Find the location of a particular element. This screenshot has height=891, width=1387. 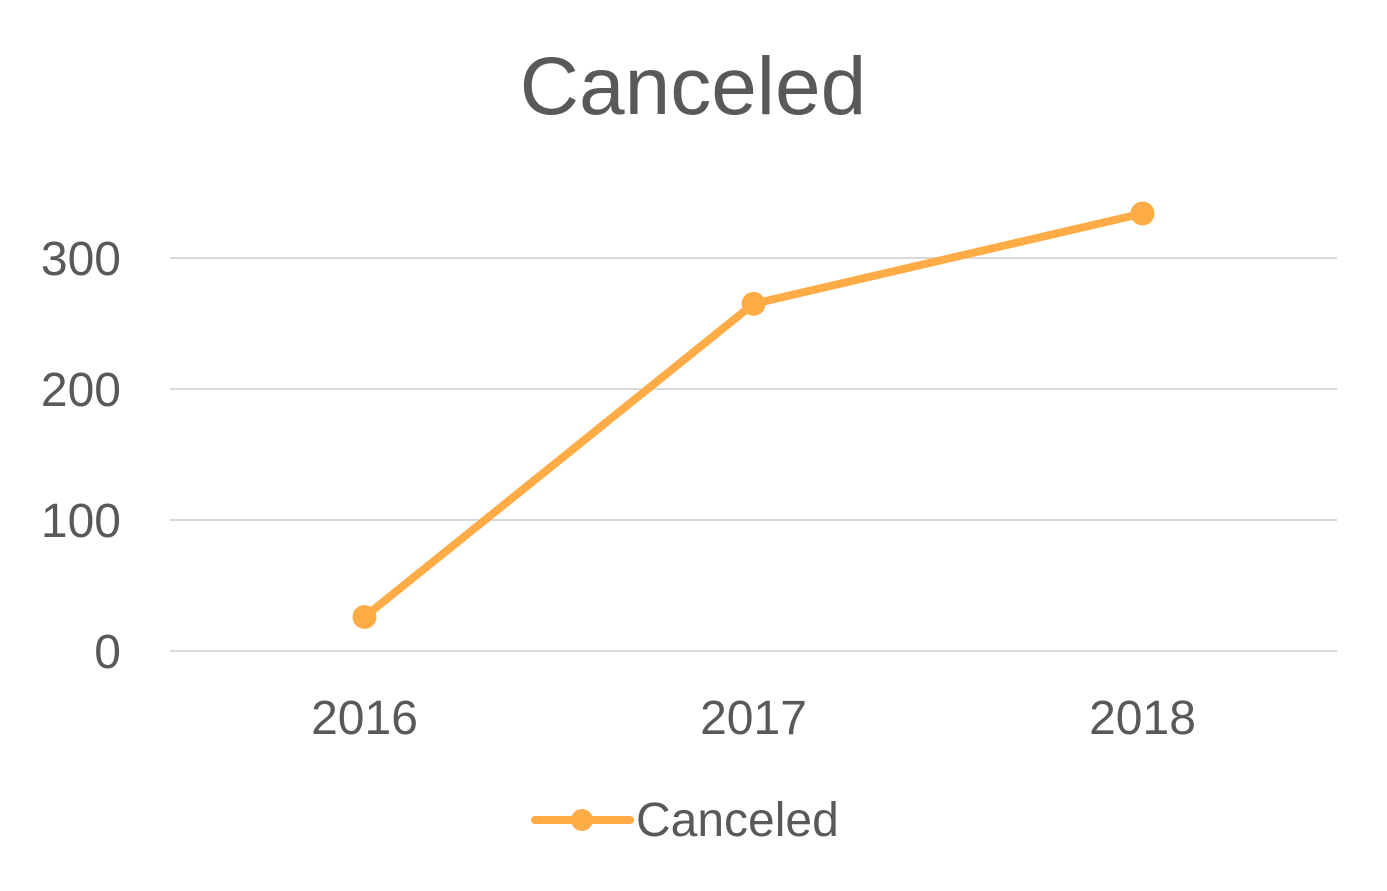

chart-title: Canceled is located at coordinates (693, 86).